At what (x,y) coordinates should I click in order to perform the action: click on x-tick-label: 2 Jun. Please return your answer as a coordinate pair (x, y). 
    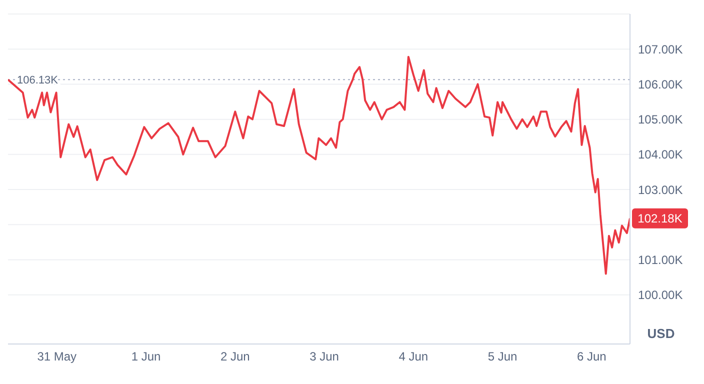
    Looking at the image, I should click on (235, 357).